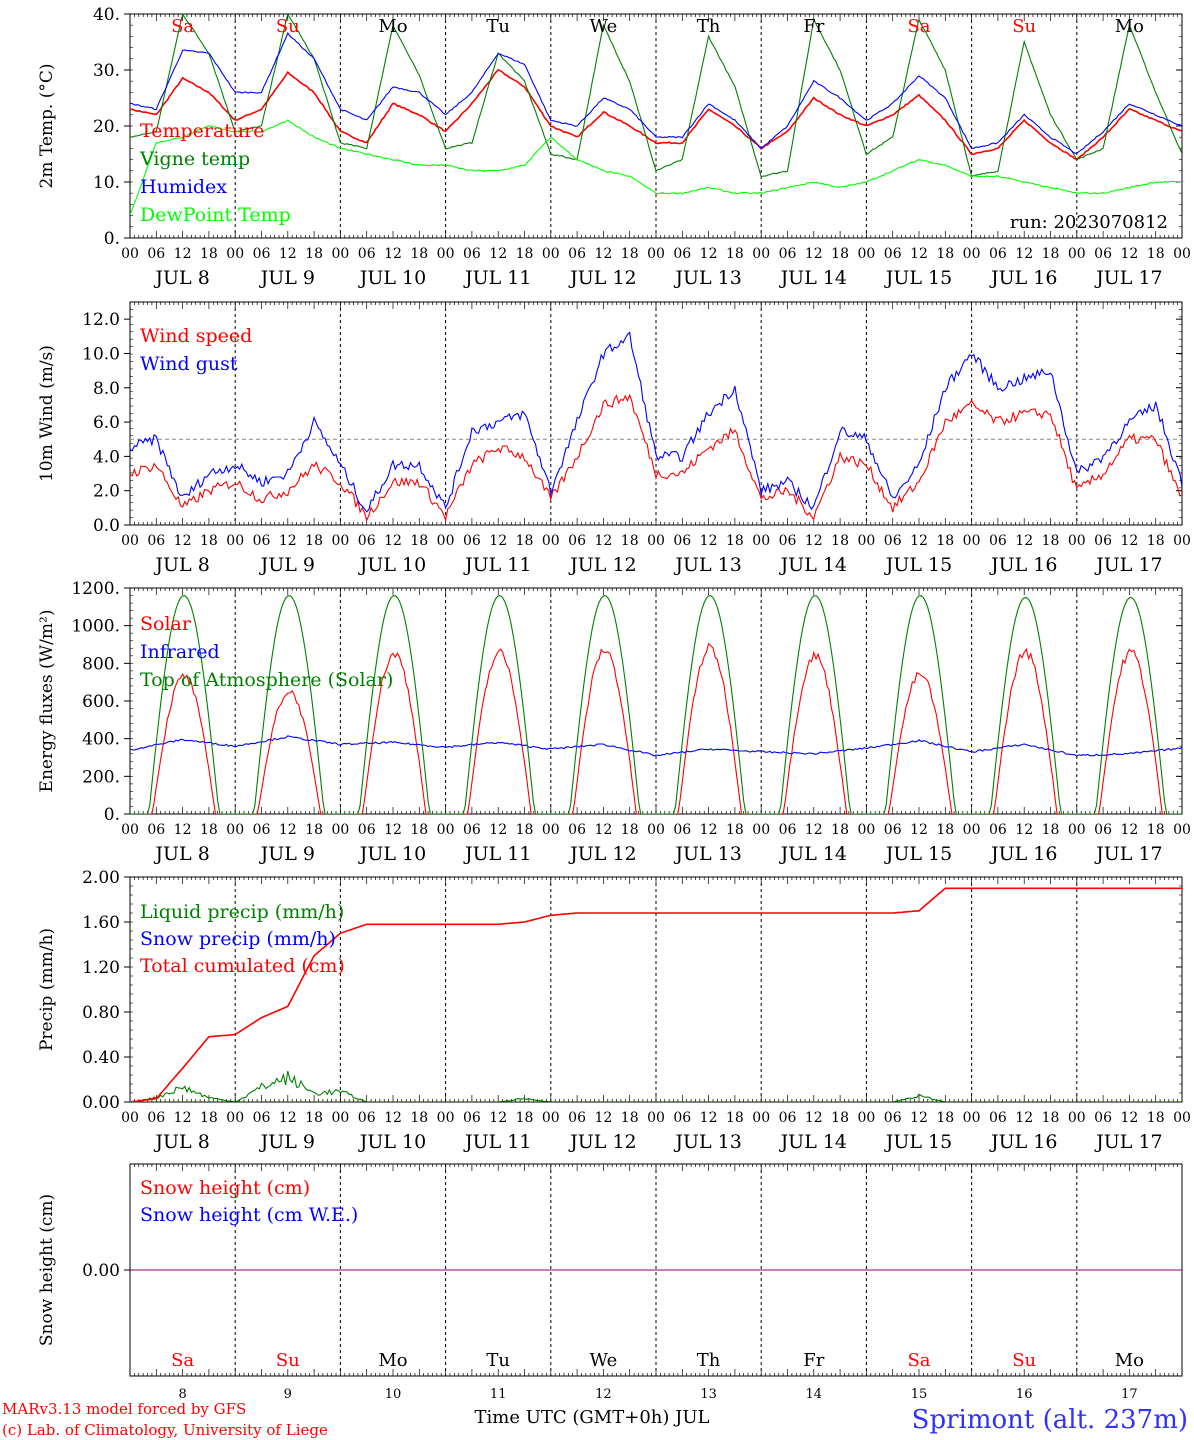 Image resolution: width=1194 pixels, height=1440 pixels. I want to click on day-abbr: Th, so click(709, 26).